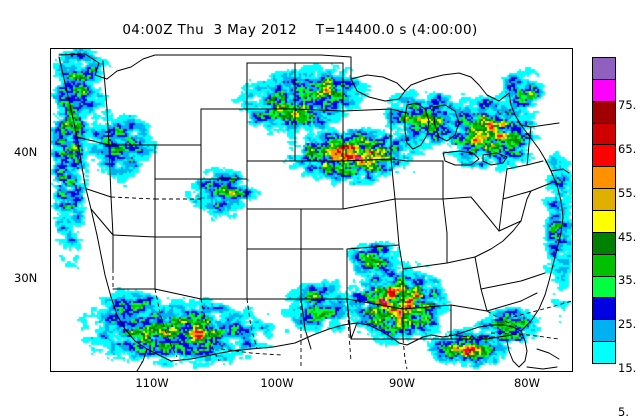  I want to click on colorbar-tick-35: 35., so click(627, 280).